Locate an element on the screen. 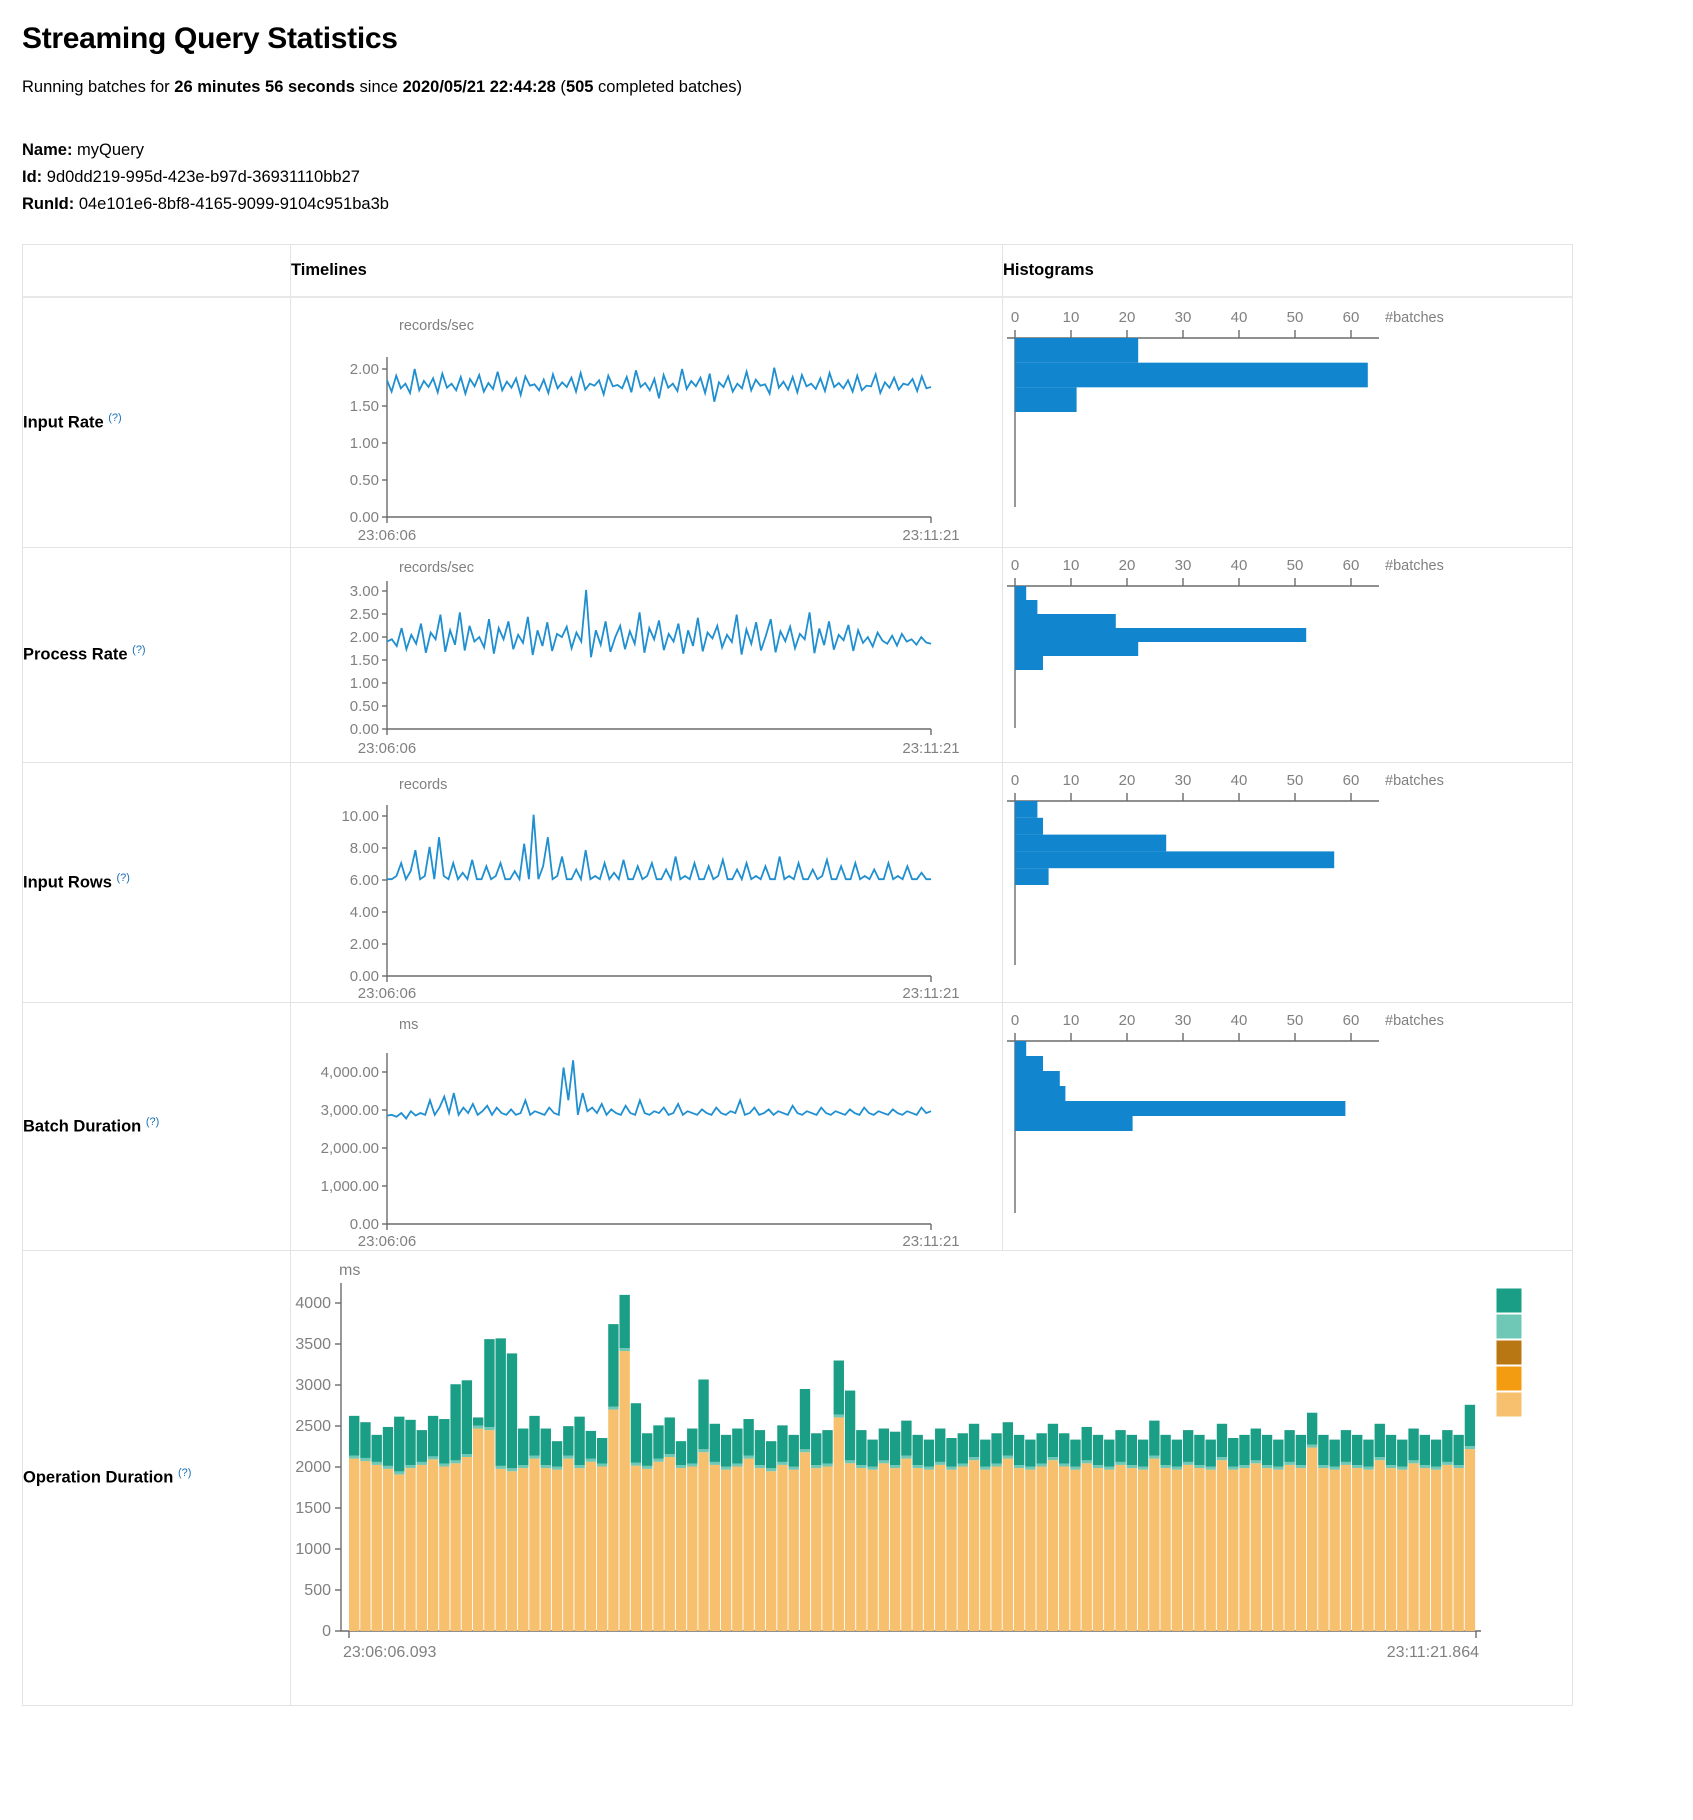 The width and height of the screenshot is (1693, 1820). x-end-label: 23:11:21.864 is located at coordinates (1433, 1652).